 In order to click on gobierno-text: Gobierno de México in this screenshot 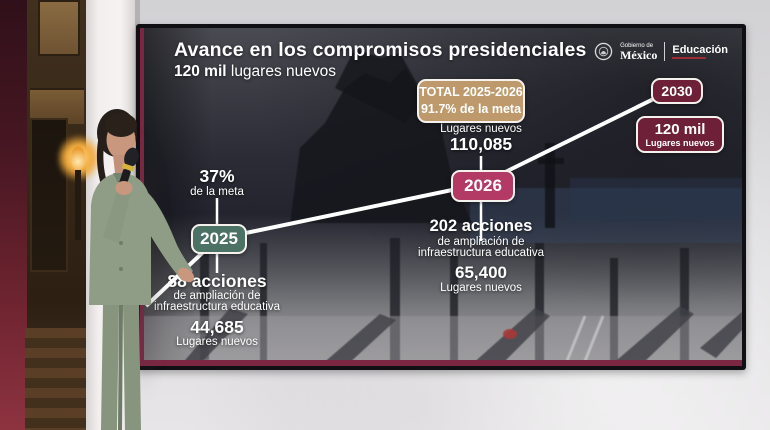, I will do `click(638, 52)`.